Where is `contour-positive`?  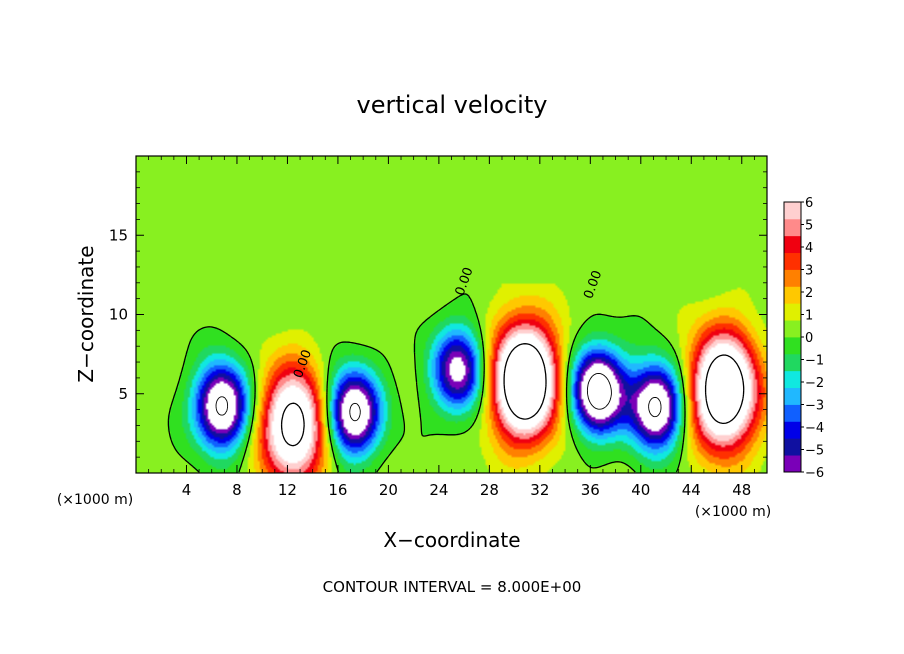
contour-positive is located at coordinates (512, 395).